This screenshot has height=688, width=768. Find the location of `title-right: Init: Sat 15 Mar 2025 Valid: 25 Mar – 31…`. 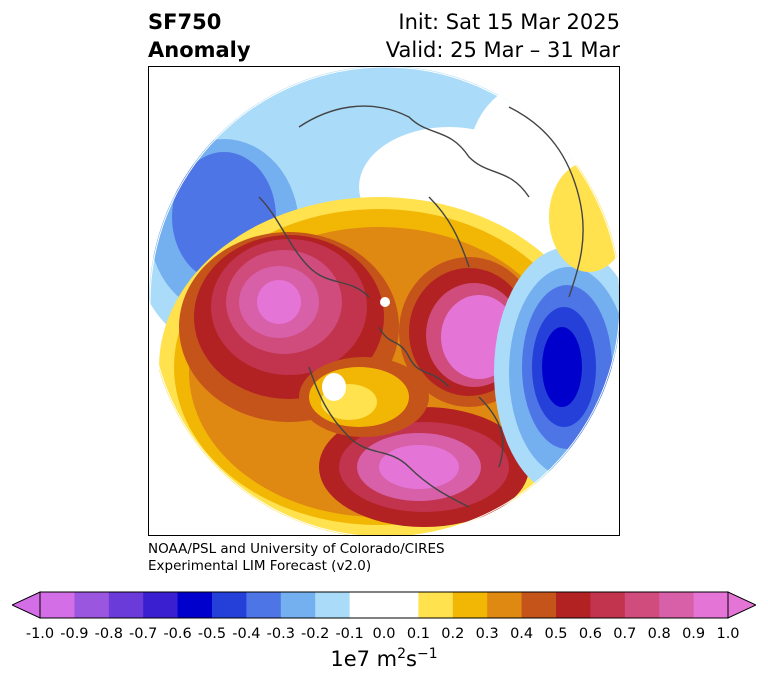

title-right: Init: Sat 15 Mar 2025 Valid: 25 Mar – 31… is located at coordinates (503, 36).